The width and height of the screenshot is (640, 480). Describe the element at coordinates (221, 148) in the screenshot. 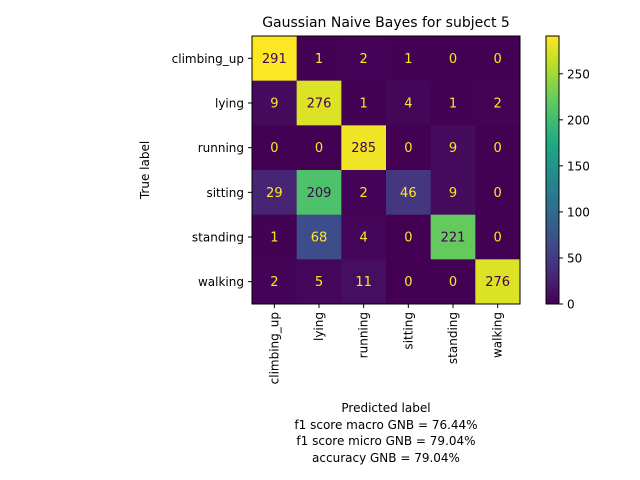

I see `y-tick-label: running` at that location.